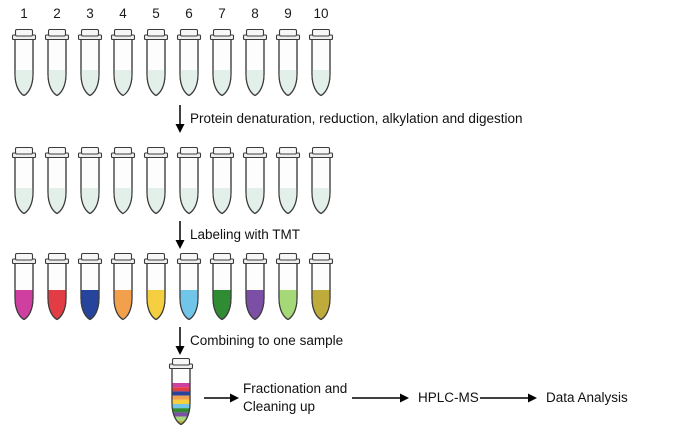  What do you see at coordinates (245, 234) in the screenshot?
I see `step-2-label: Labeling with TMT` at bounding box center [245, 234].